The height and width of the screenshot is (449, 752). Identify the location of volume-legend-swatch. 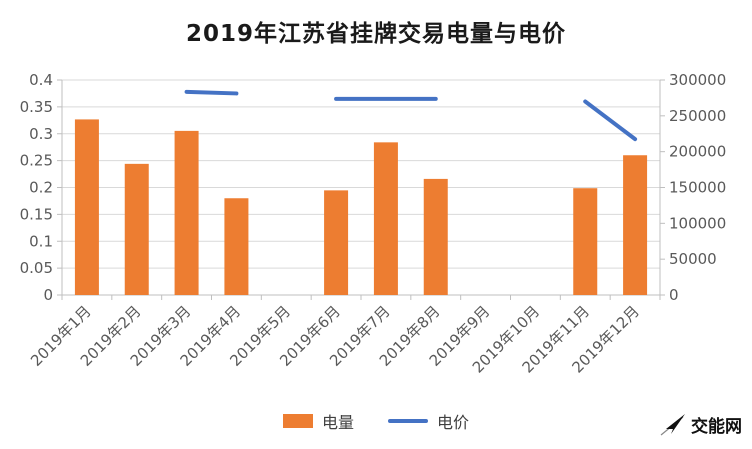
(297, 421).